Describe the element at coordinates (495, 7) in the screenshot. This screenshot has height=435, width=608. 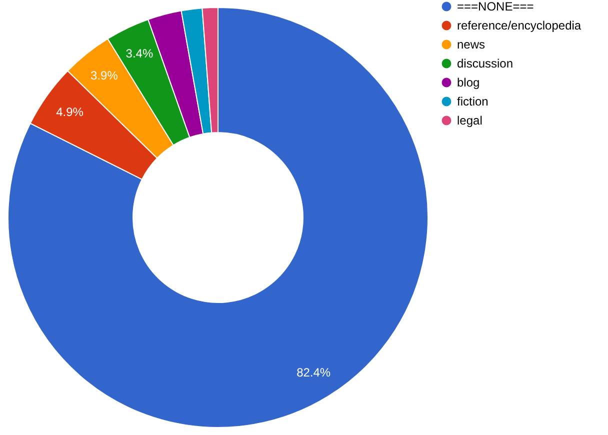
I see `legend-label: ===NONE===` at that location.